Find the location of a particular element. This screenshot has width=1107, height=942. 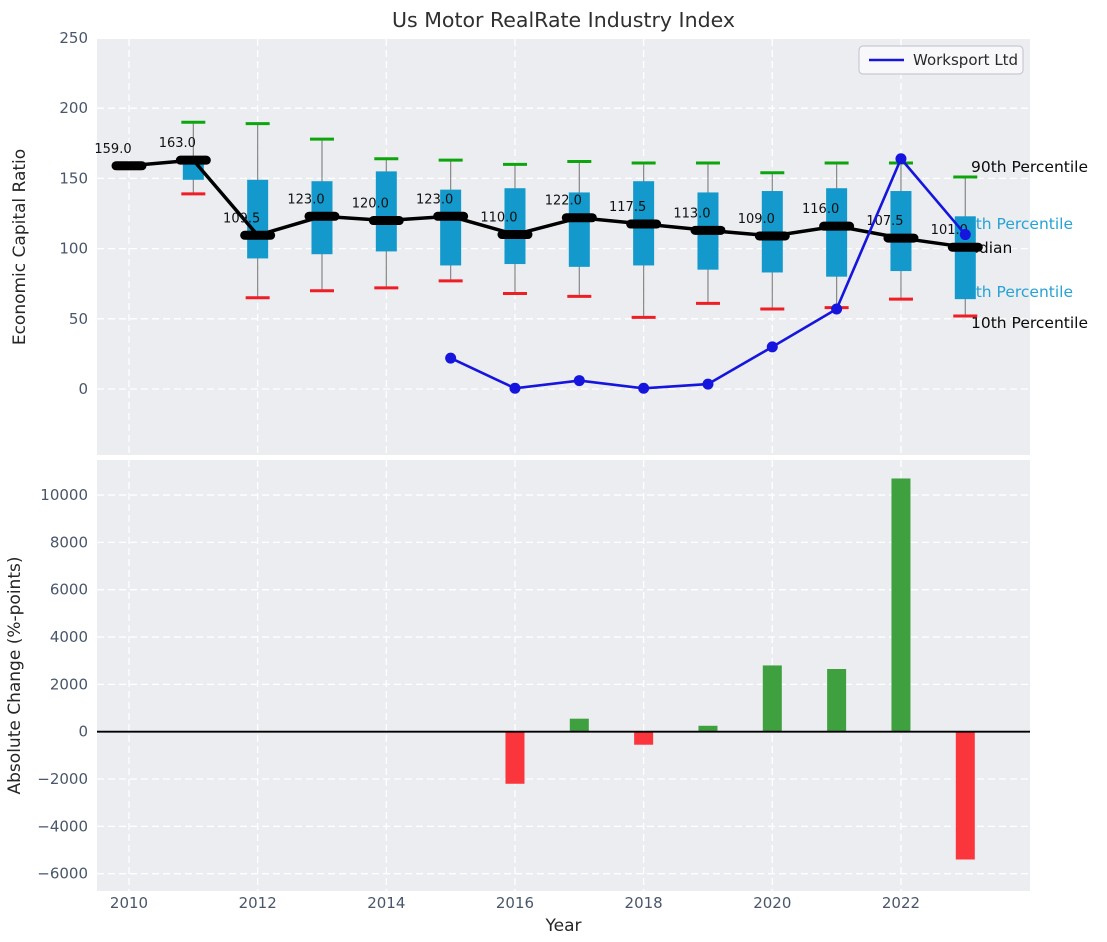

x-tick-label: 2018 is located at coordinates (644, 903).